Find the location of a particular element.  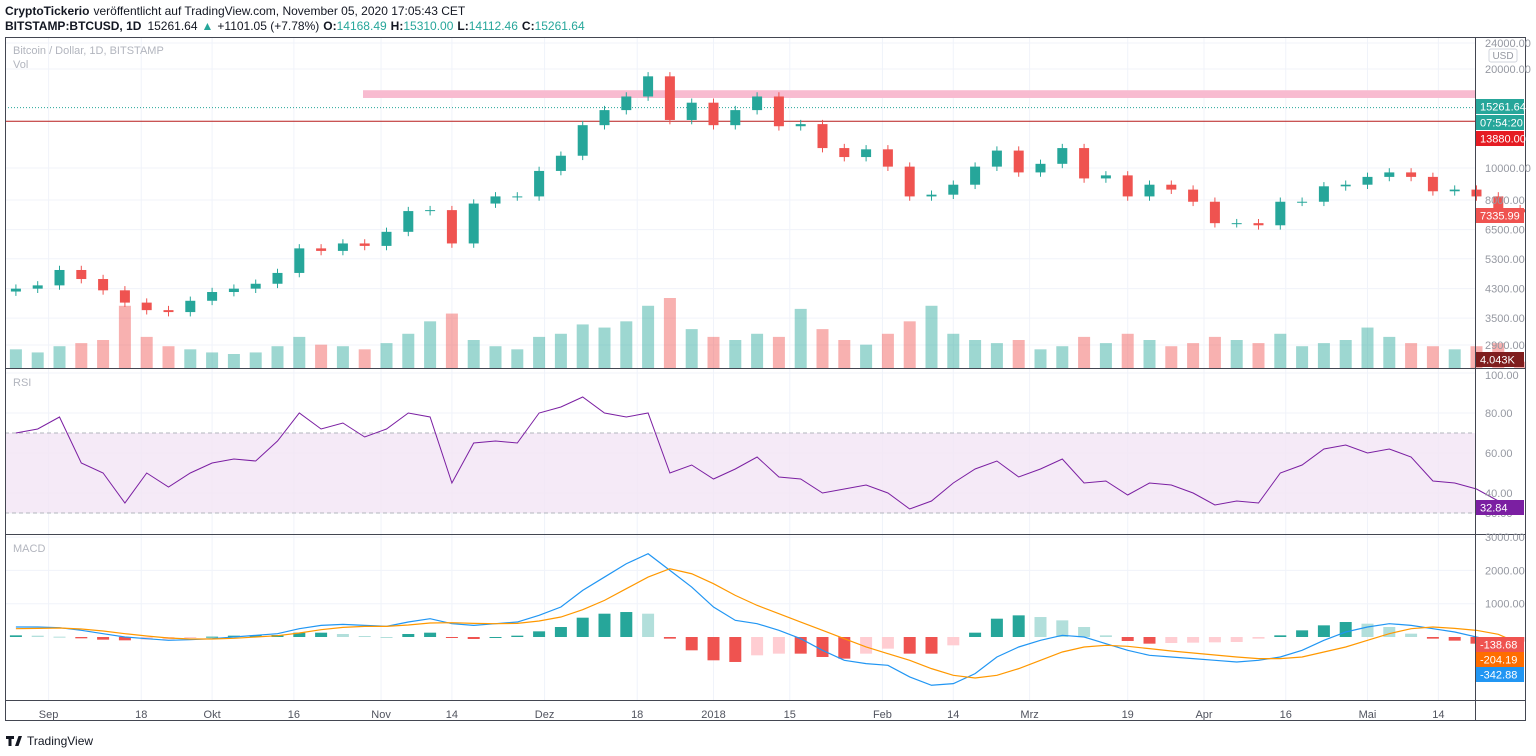

line-price-label: 13880.00 is located at coordinates (1503, 140).